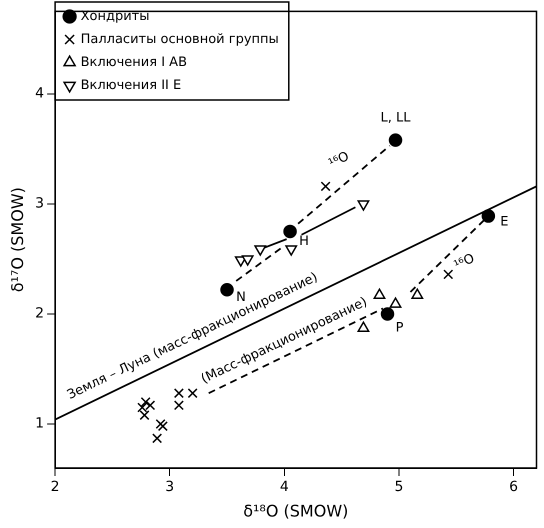 The width and height of the screenshot is (544, 528). Describe the element at coordinates (39, 204) in the screenshot. I see `y-tick-label: 3` at that location.